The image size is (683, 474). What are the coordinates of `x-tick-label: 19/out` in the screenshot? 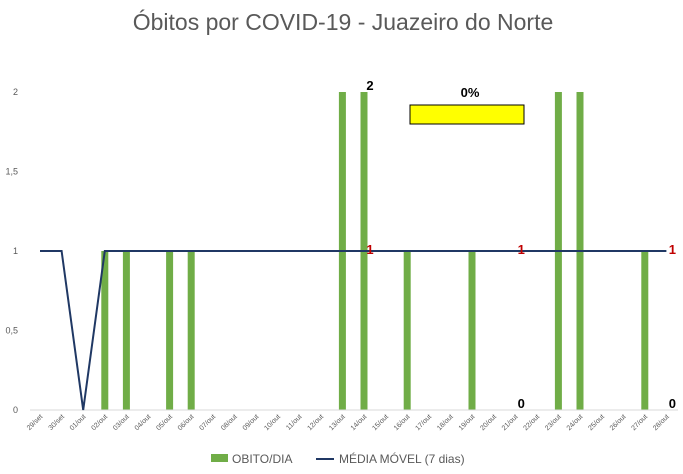 It's located at (467, 422).